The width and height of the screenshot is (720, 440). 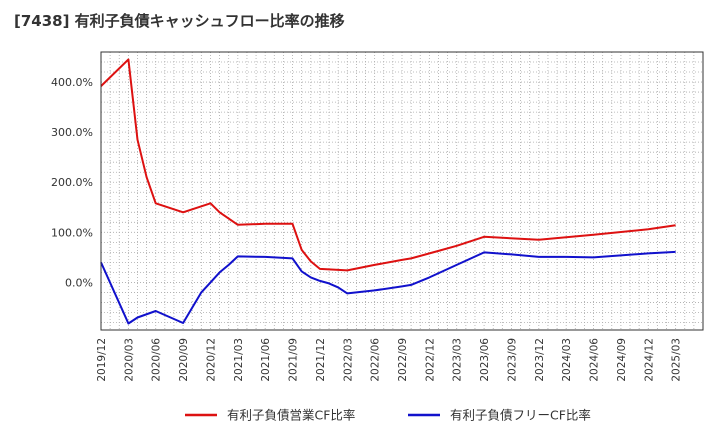 What do you see at coordinates (179, 21) in the screenshot?
I see `chart-title: [7438] 有利子負債キャッシュフロー比率の推移` at bounding box center [179, 21].